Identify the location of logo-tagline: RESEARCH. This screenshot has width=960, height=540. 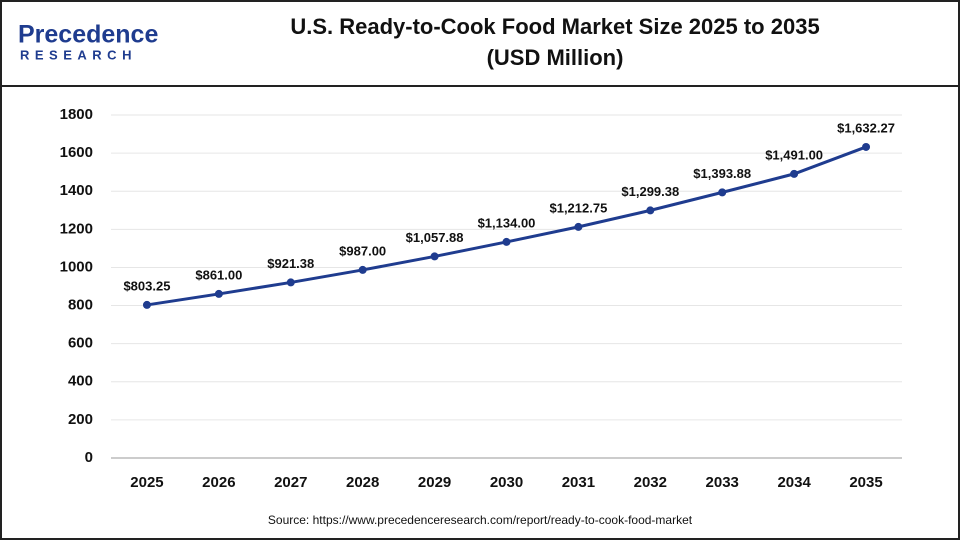
(78, 54).